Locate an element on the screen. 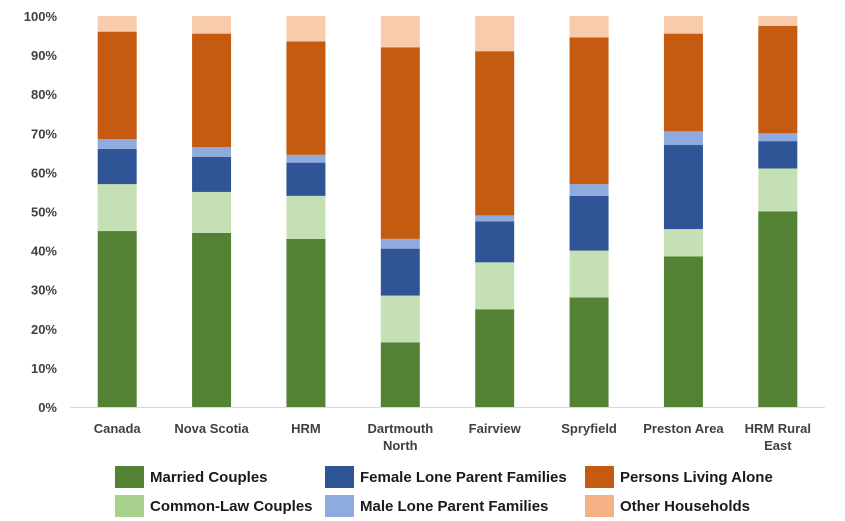 The height and width of the screenshot is (521, 845). y-tick-label: 10% is located at coordinates (44, 368).